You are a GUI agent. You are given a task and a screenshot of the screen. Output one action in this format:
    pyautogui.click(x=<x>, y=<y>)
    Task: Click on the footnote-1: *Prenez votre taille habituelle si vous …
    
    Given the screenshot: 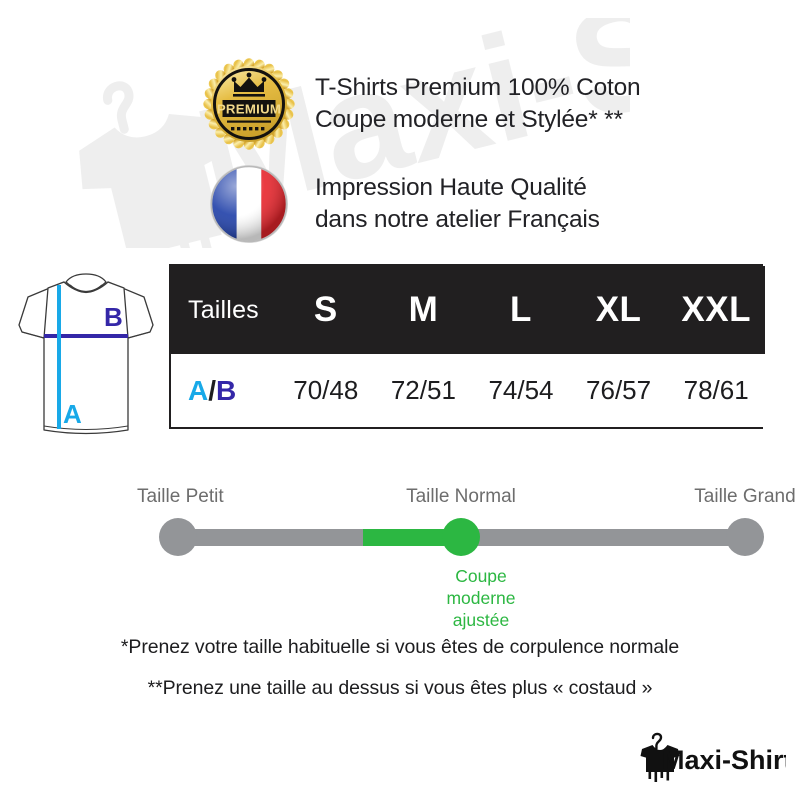 What is the action you would take?
    pyautogui.click(x=400, y=647)
    